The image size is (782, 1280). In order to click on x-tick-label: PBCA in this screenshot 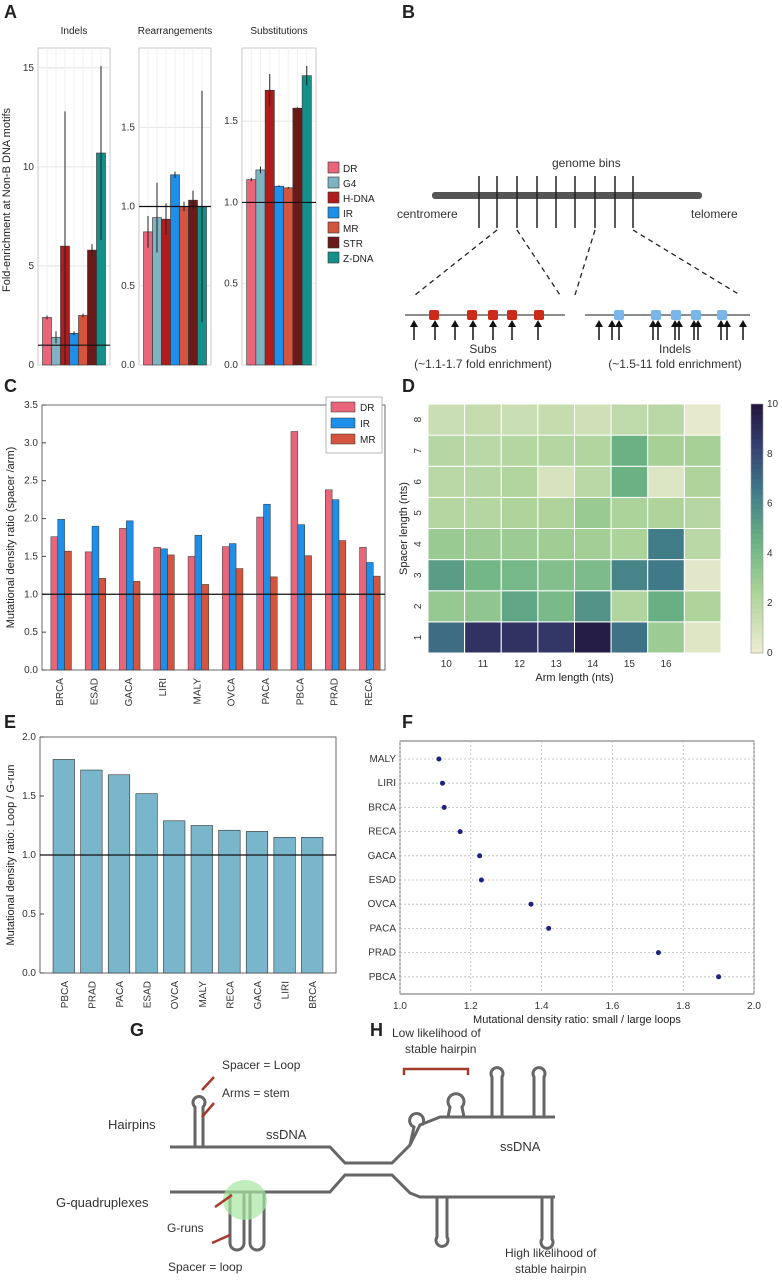, I will do `click(65, 995)`.